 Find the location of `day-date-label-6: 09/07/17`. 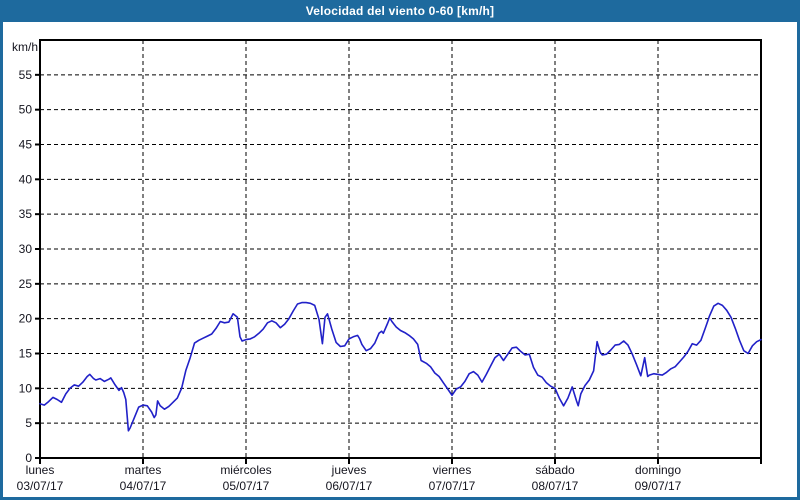

day-date-label-6: 09/07/17 is located at coordinates (658, 486).